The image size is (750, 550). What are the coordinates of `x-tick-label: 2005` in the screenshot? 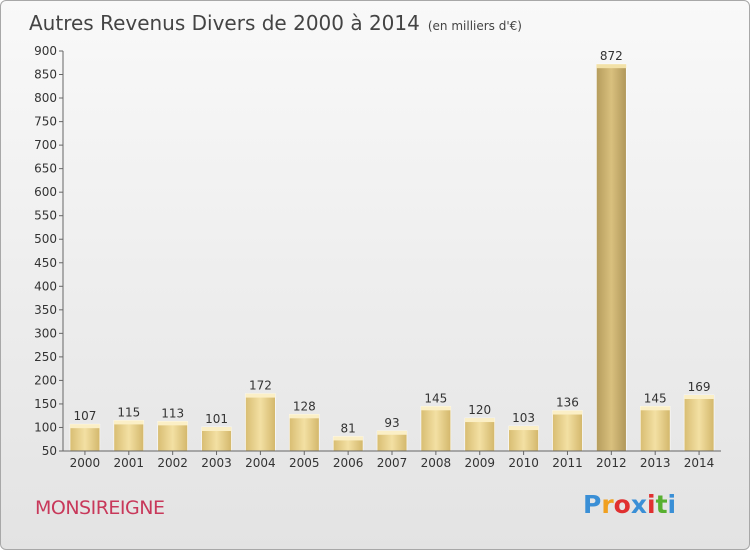 It's located at (304, 463).